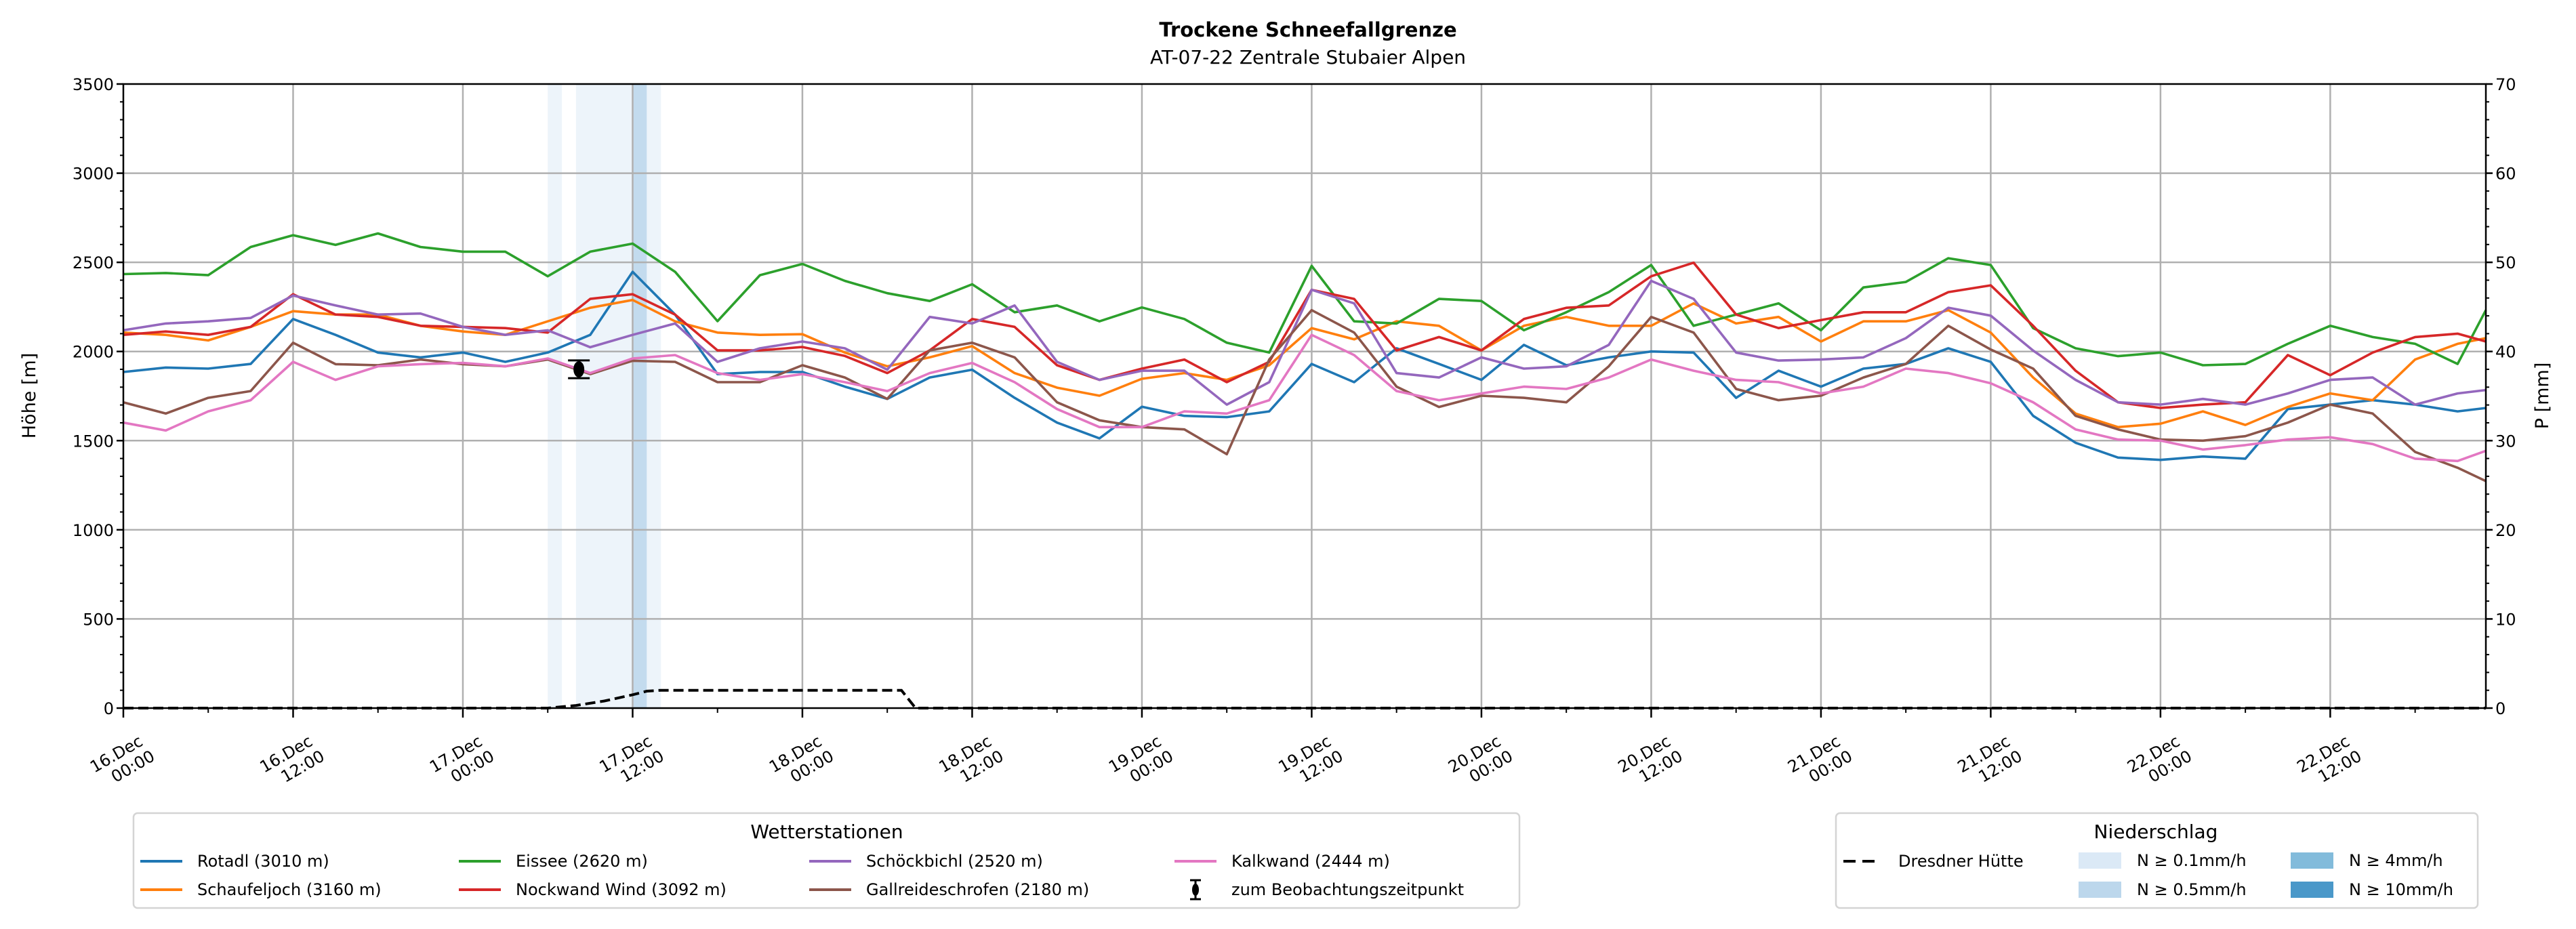  What do you see at coordinates (2506, 441) in the screenshot?
I see `y-right-tick-label: 30` at bounding box center [2506, 441].